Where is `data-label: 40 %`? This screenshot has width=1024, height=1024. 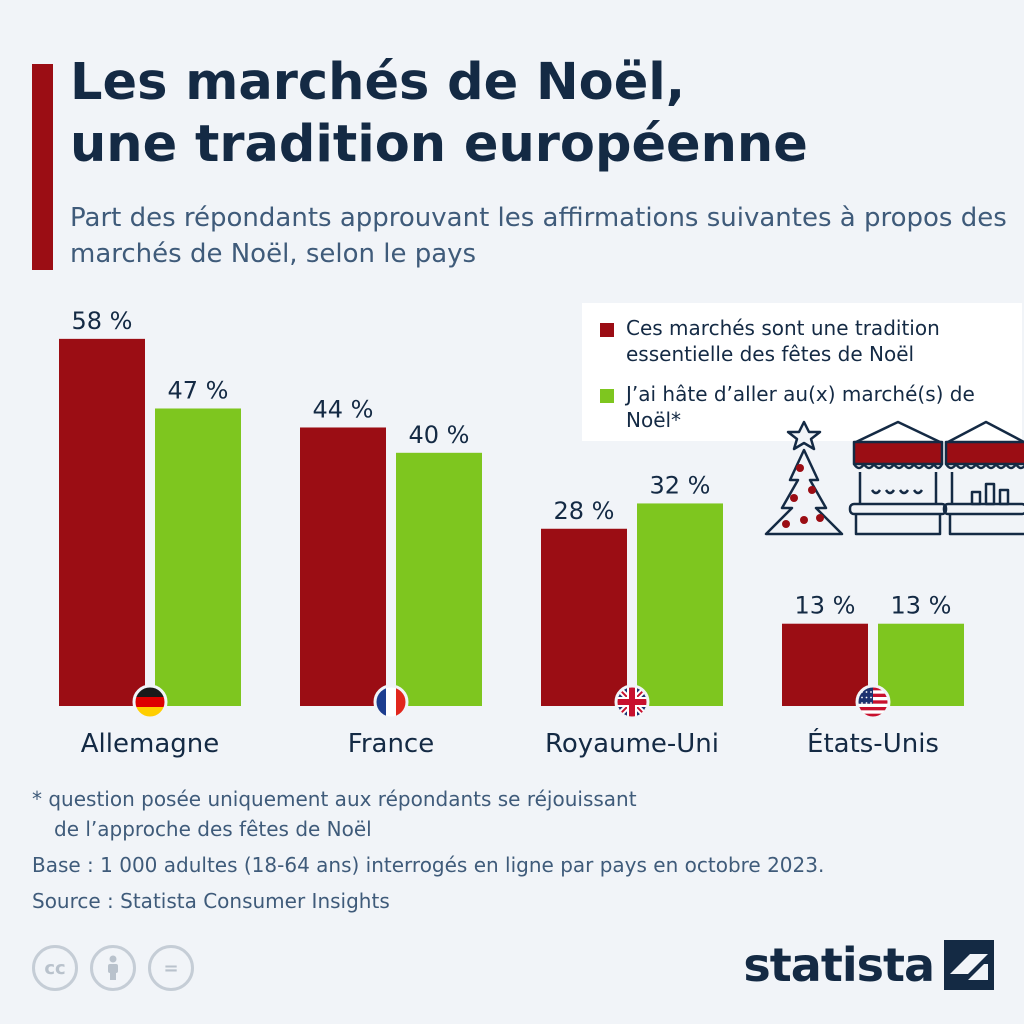
data-label: 40 % is located at coordinates (439, 435).